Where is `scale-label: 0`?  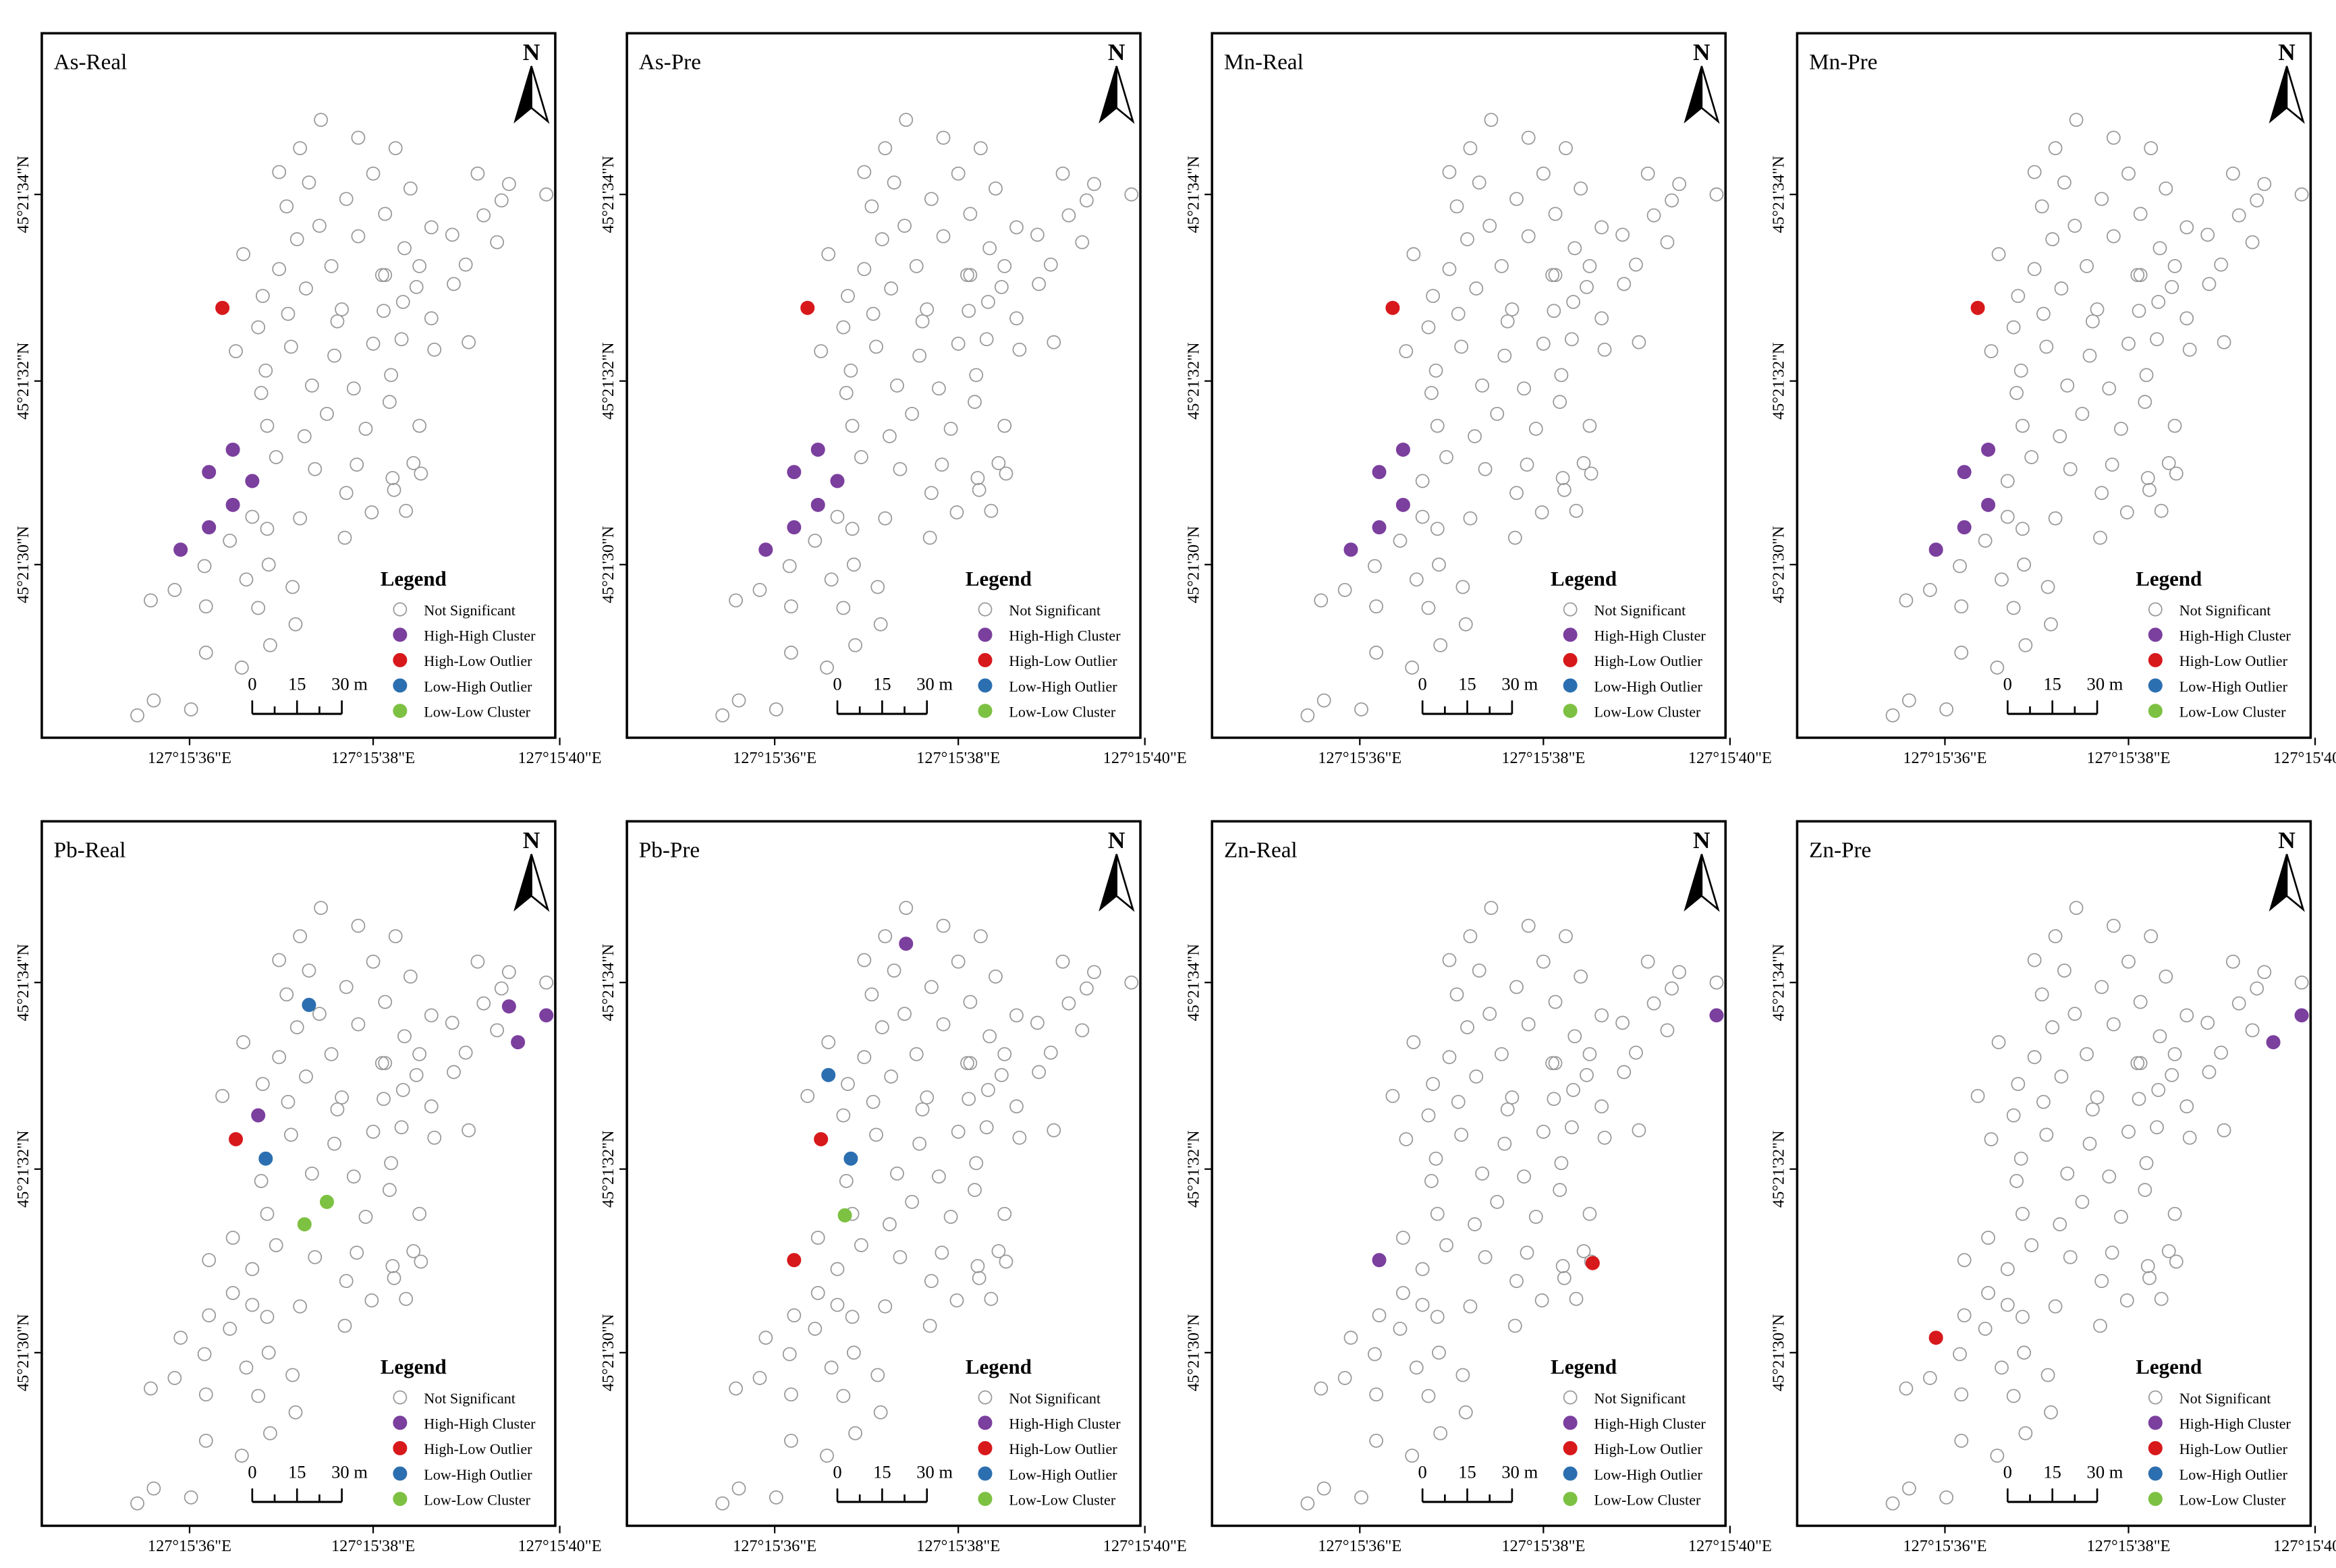
scale-label: 0 is located at coordinates (1423, 684).